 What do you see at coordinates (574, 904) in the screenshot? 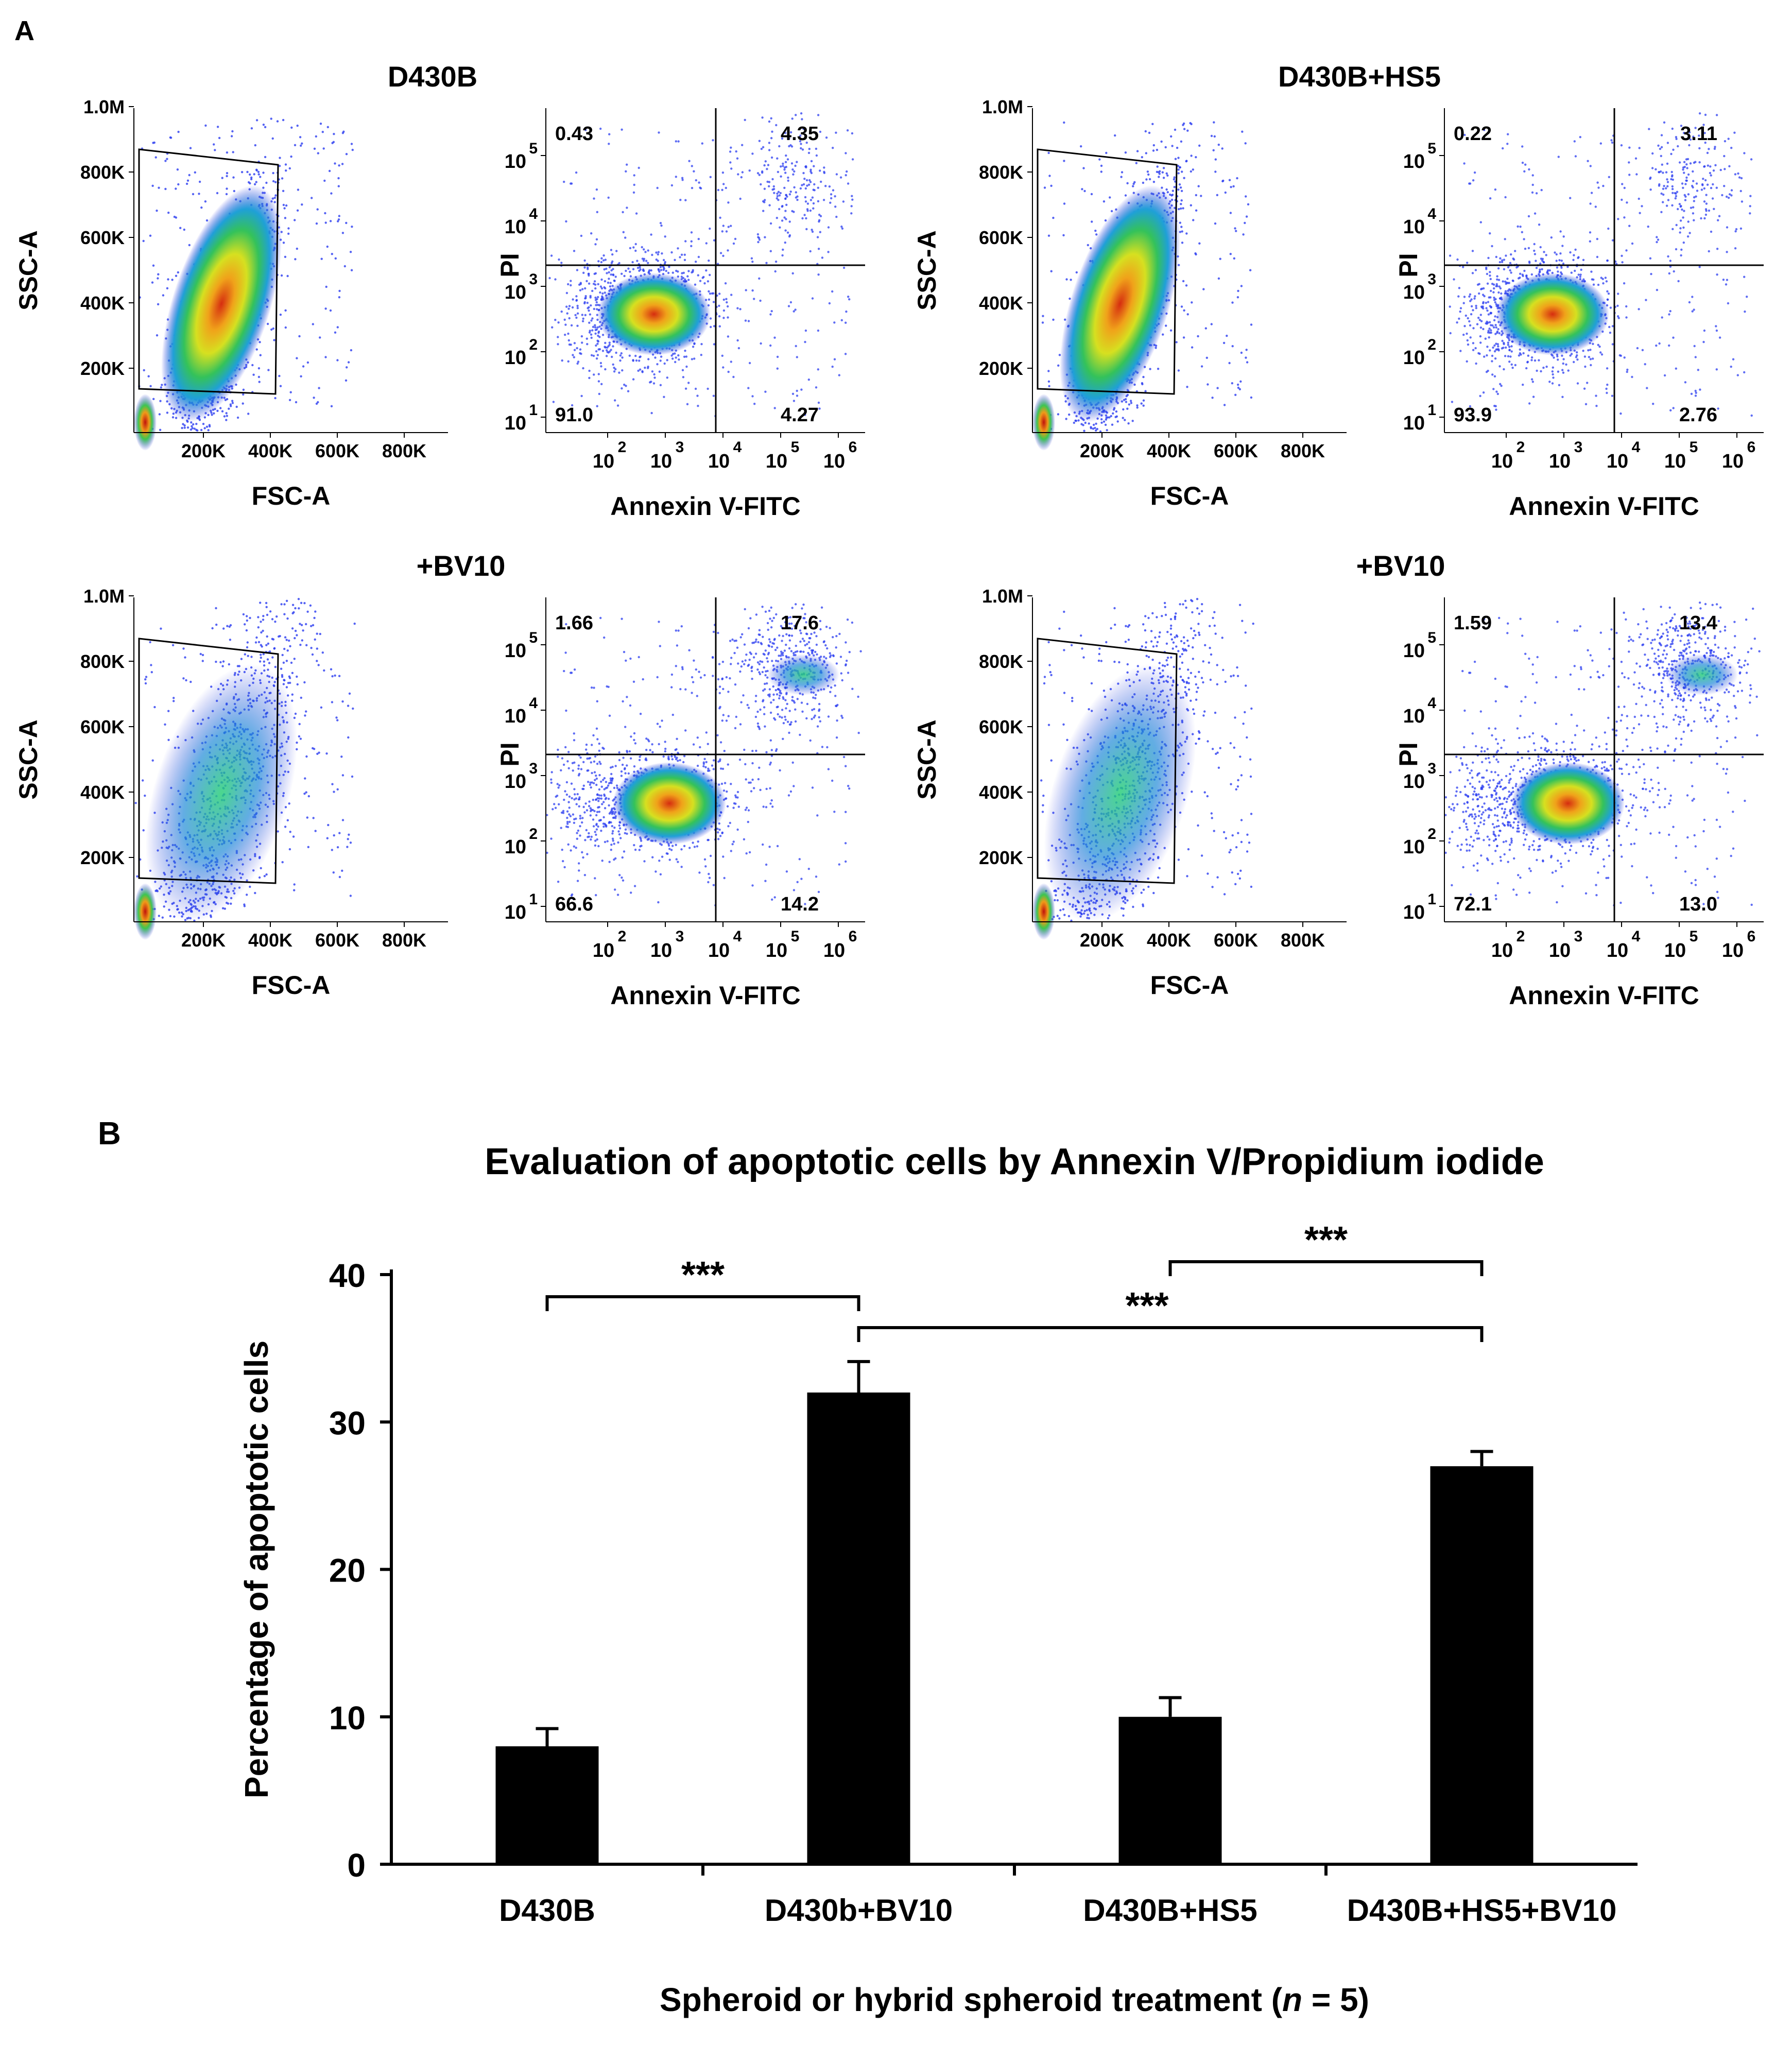
I see `quadrant-value-lower-left: 66.6` at bounding box center [574, 904].